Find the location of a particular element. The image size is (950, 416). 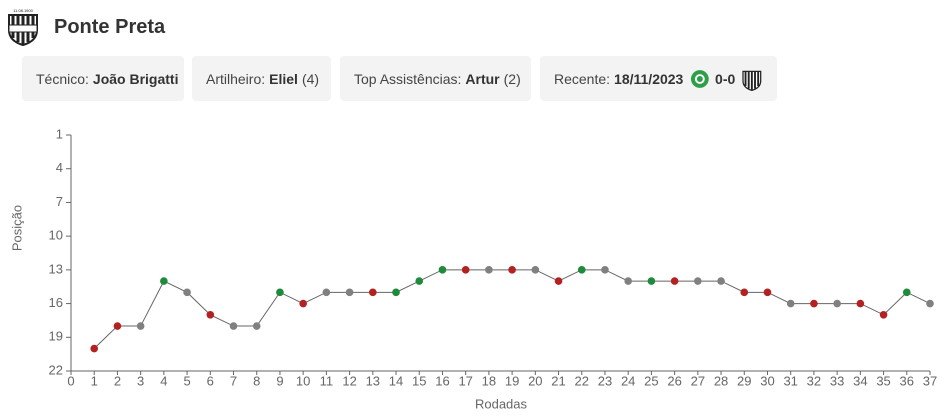

card-label: Recente: is located at coordinates (582, 78).